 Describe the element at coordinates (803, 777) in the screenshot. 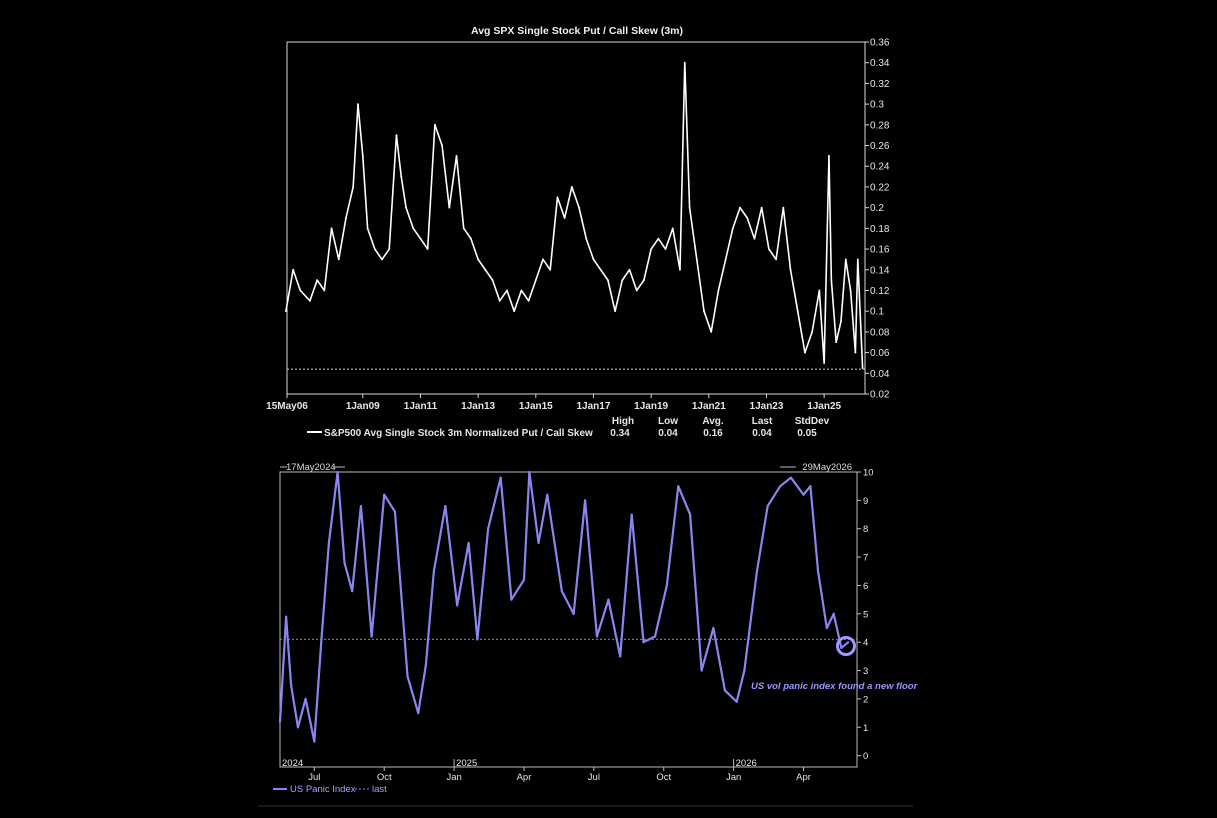

I see `x-tick-label: Apr` at that location.